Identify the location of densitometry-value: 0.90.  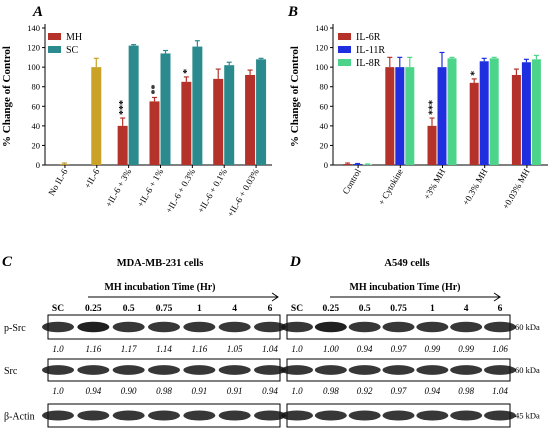
(129, 391).